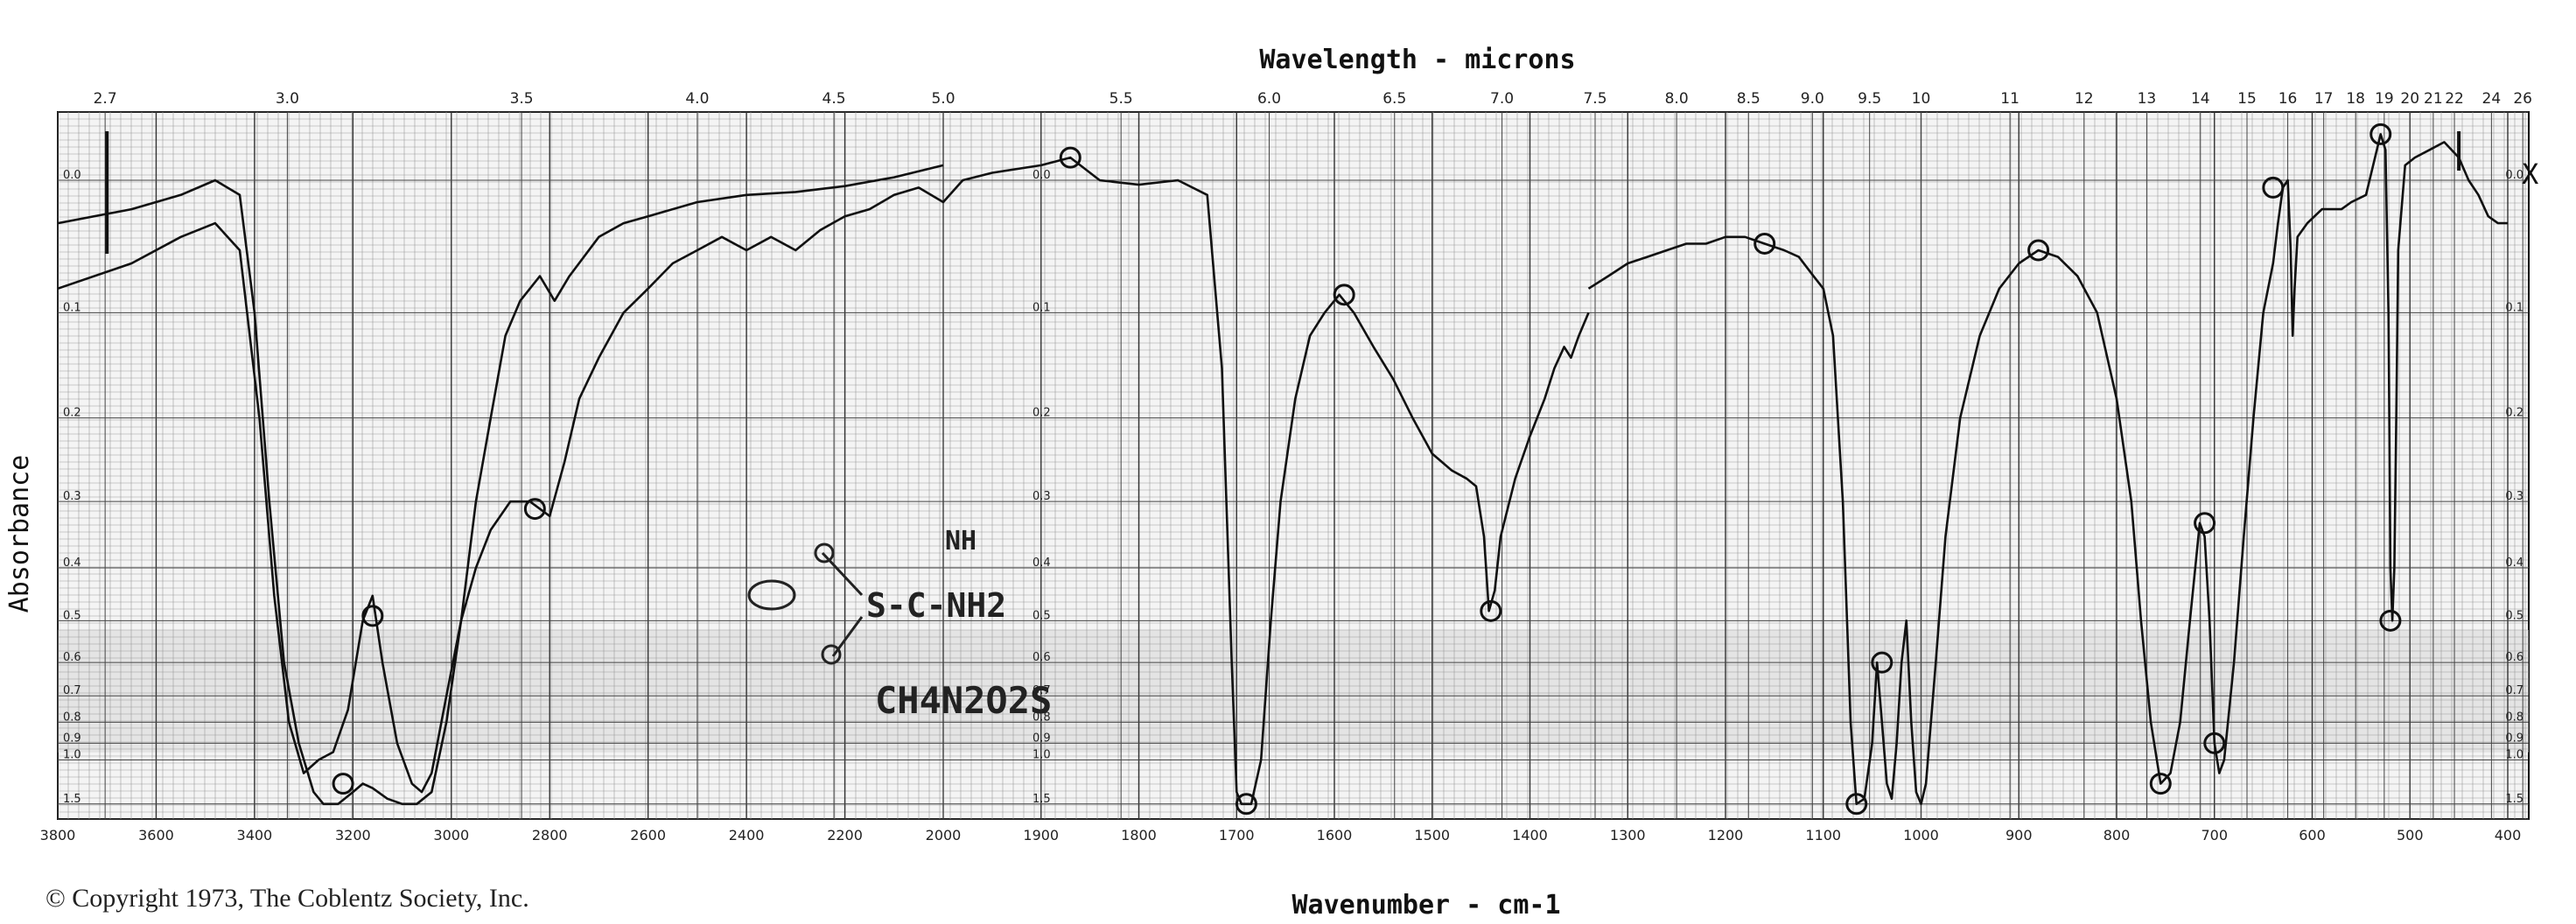 This screenshot has width=2576, height=924. Describe the element at coordinates (2514, 175) in the screenshot. I see `absorbance-tick-label-right: 0.0` at that location.